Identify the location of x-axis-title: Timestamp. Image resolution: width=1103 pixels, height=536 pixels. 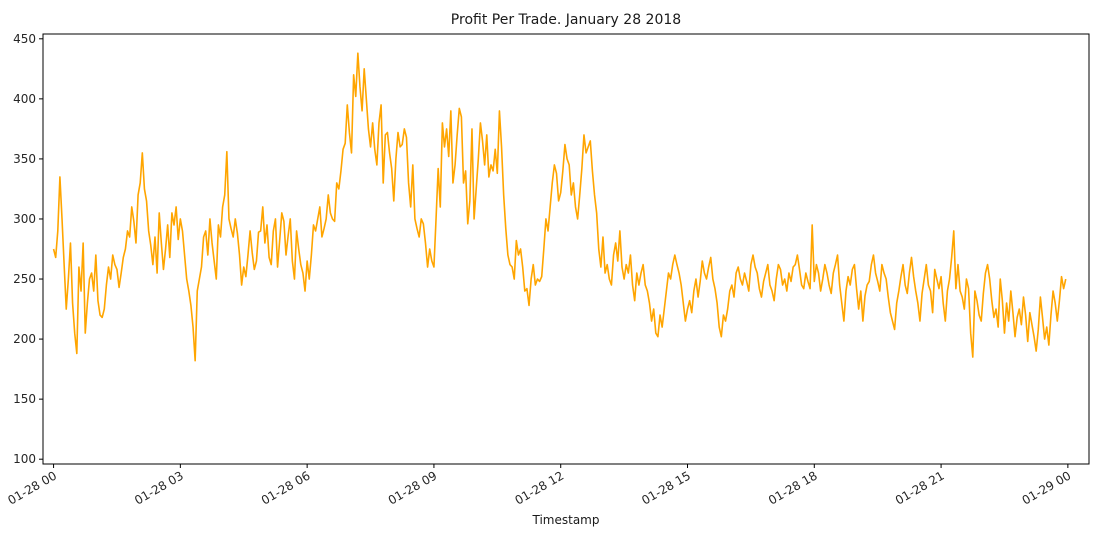
(566, 520).